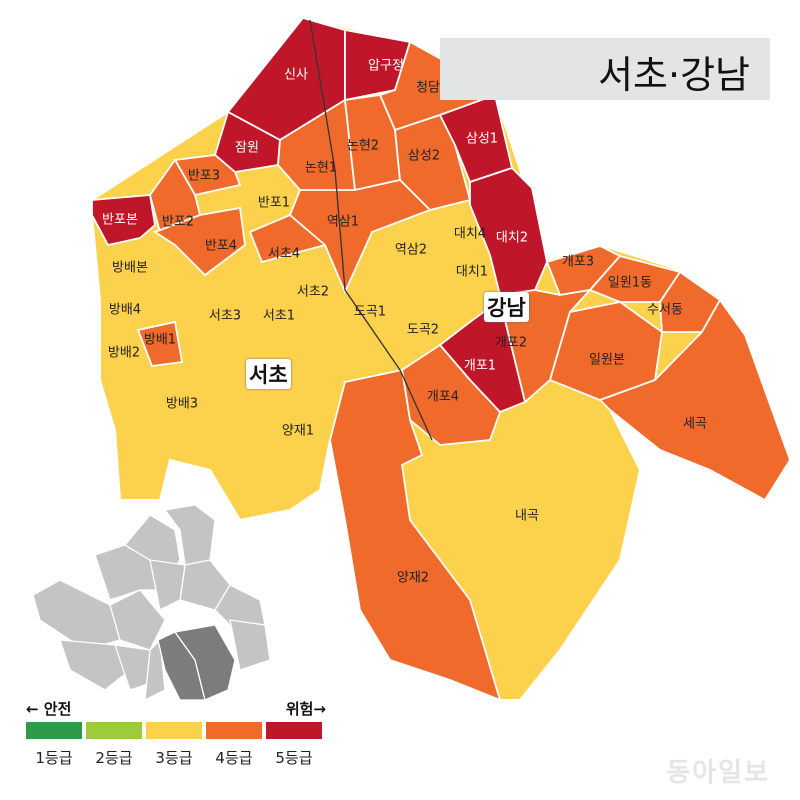 The height and width of the screenshot is (800, 800). What do you see at coordinates (607, 360) in the screenshot?
I see `district-label: 일원본` at bounding box center [607, 360].